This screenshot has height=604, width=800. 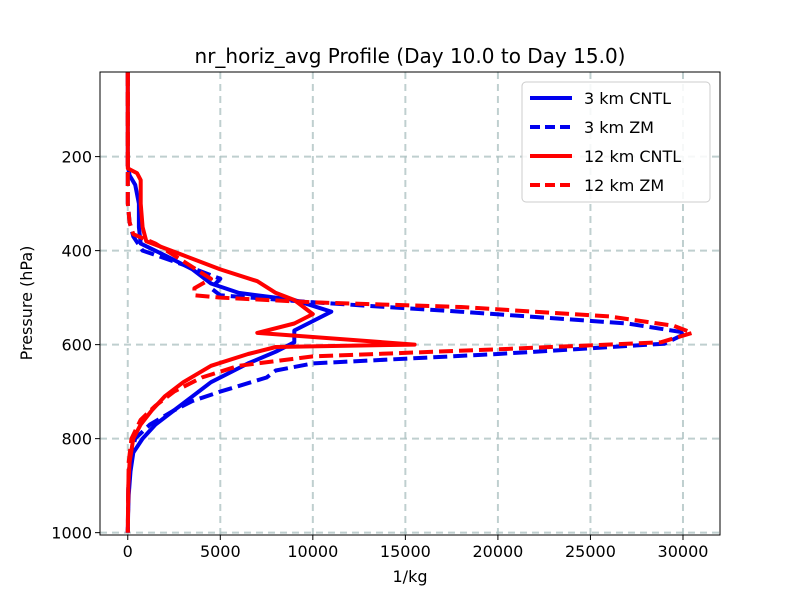 What do you see at coordinates (619, 127) in the screenshot?
I see `legend-label: 3 km ZM` at bounding box center [619, 127].